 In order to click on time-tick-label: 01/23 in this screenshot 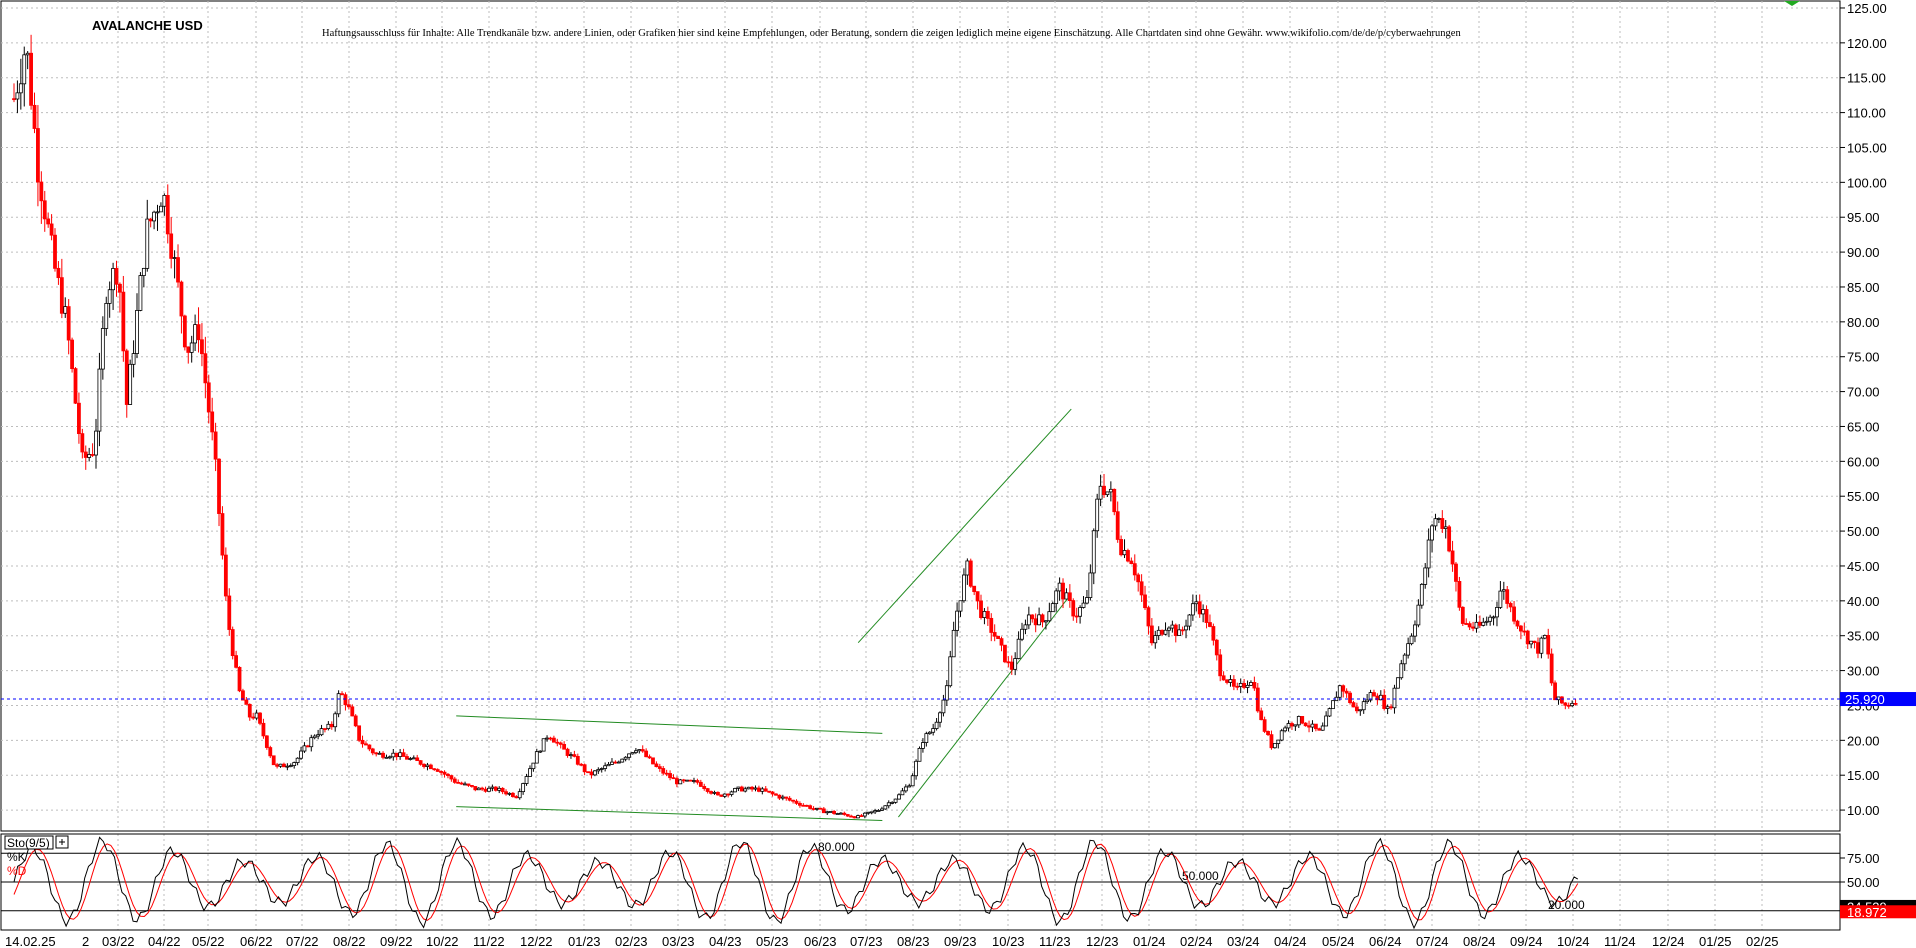, I will do `click(584, 941)`.